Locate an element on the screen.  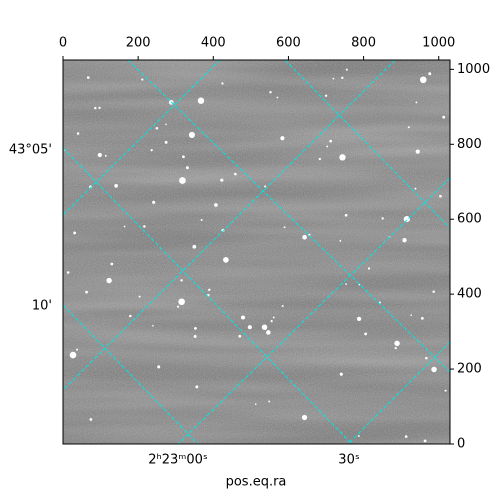
x-tick-label: 600 is located at coordinates (288, 43).